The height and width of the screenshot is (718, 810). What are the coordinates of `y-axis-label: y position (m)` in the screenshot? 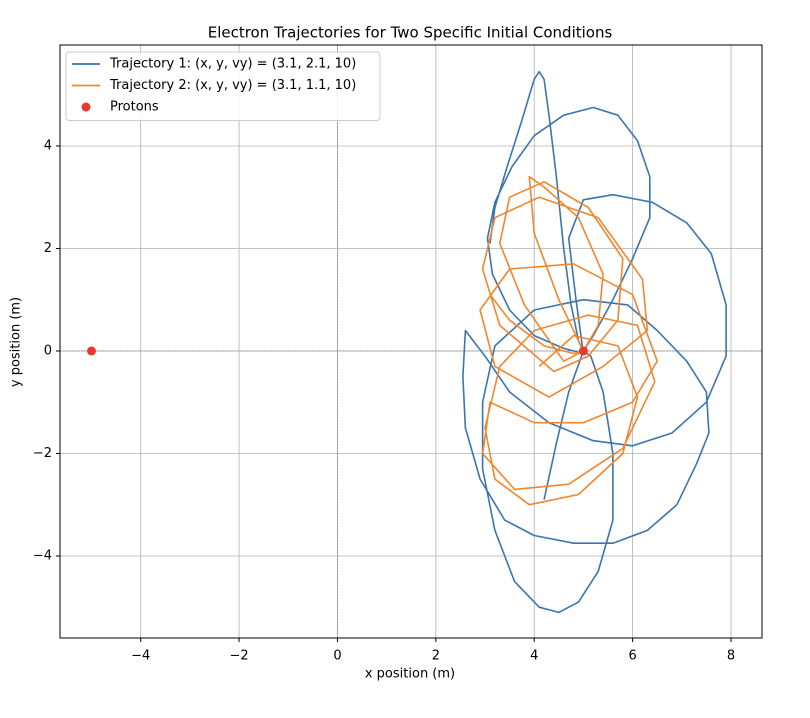 It's located at (16, 342).